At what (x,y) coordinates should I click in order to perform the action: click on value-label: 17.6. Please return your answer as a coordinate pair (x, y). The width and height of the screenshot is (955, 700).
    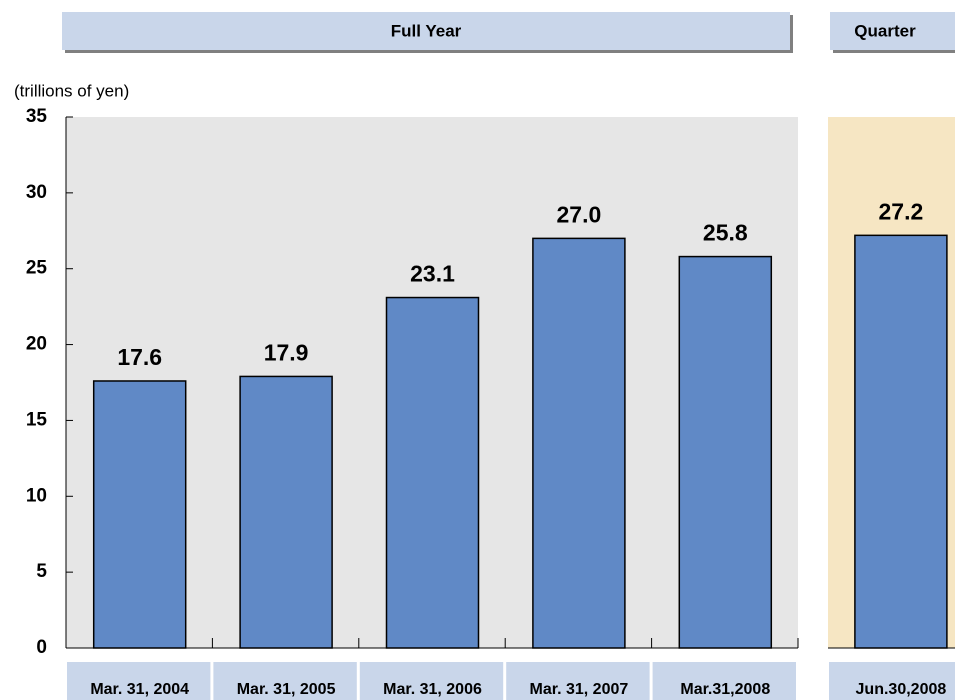
    Looking at the image, I should click on (139, 357).